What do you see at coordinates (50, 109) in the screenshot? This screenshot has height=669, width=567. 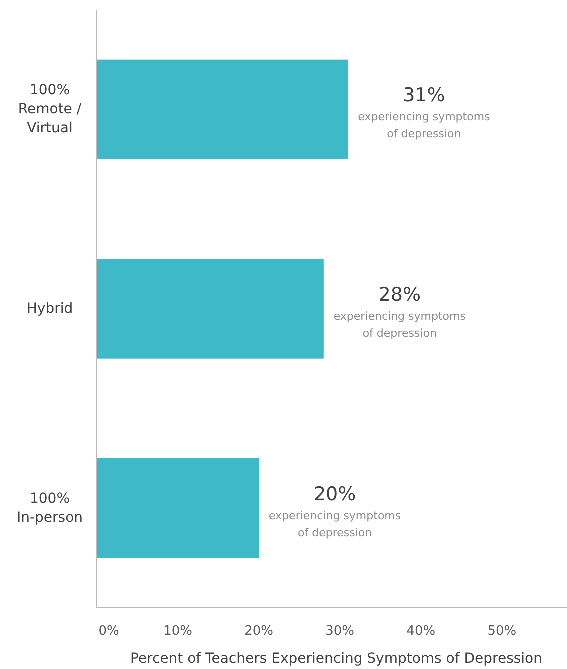 I see `y-tick-label: 100% Remote / Virtual` at bounding box center [50, 109].